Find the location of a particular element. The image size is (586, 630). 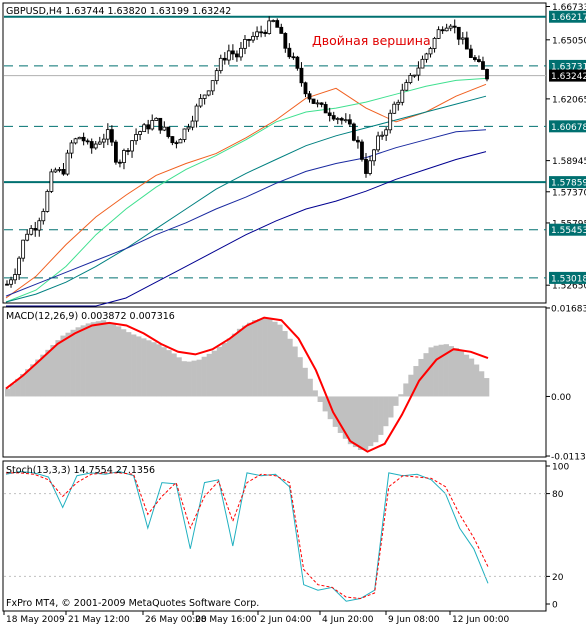

price-tick-label: 1.65050 is located at coordinates (569, 41).